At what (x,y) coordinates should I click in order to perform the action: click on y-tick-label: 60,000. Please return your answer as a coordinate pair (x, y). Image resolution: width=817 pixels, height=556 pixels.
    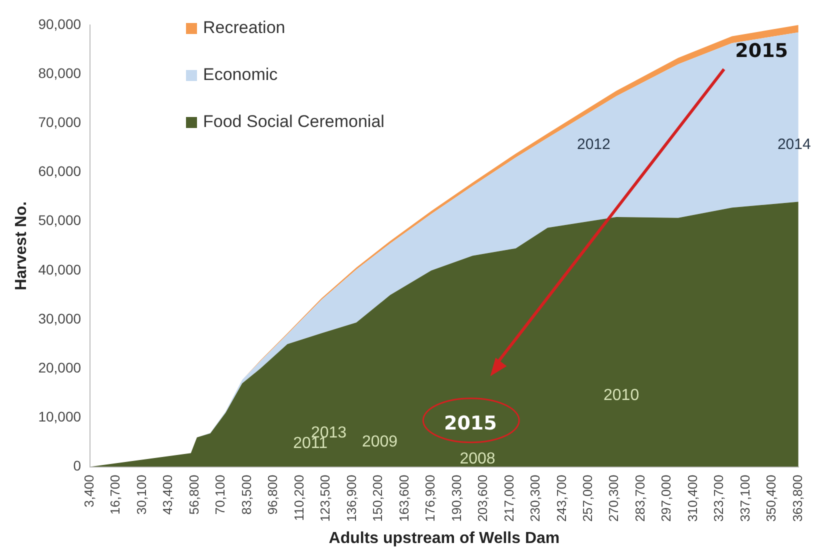
    Looking at the image, I should click on (60, 171).